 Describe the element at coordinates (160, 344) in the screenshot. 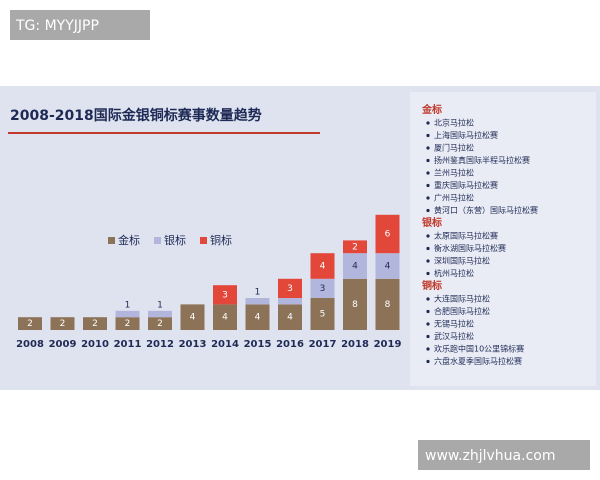

I see `x-tick-label: 2012` at that location.